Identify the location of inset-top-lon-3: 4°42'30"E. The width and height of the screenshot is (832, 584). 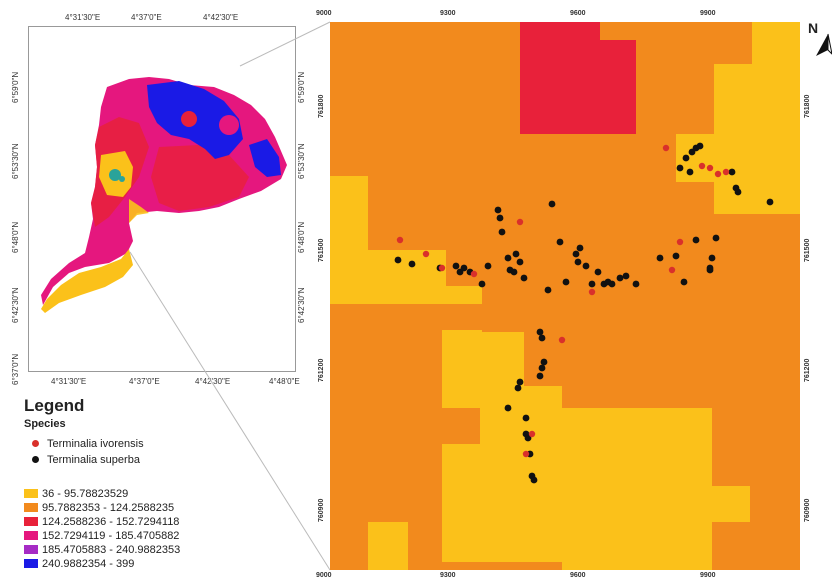
(221, 17).